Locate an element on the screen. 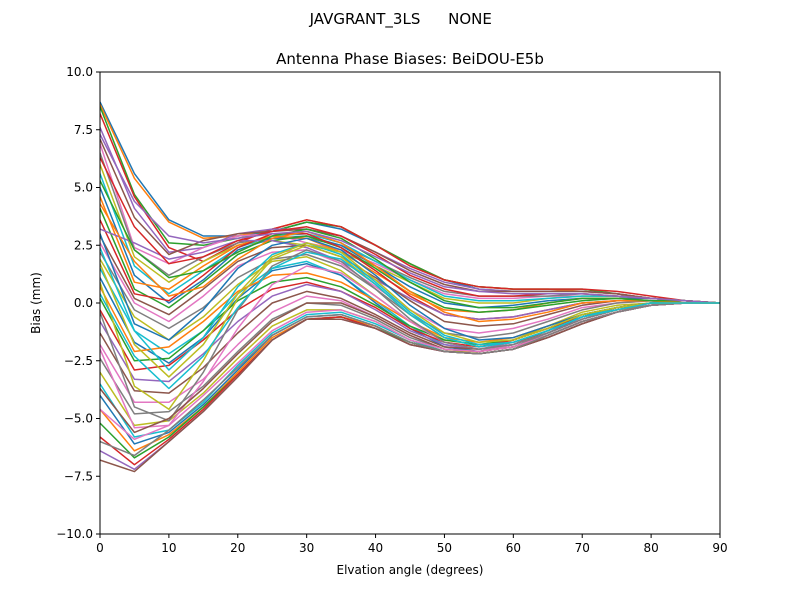 This screenshot has height=604, width=800. y-axis: 10.0 7.5 5.0 2.5 0.0 −2.5 −5.0 −7.5 −10.0 is located at coordinates (78, 303).